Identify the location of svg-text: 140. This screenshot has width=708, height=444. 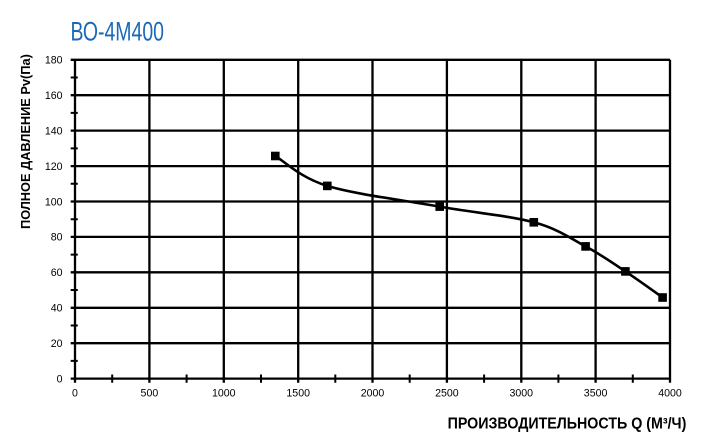
(54, 131).